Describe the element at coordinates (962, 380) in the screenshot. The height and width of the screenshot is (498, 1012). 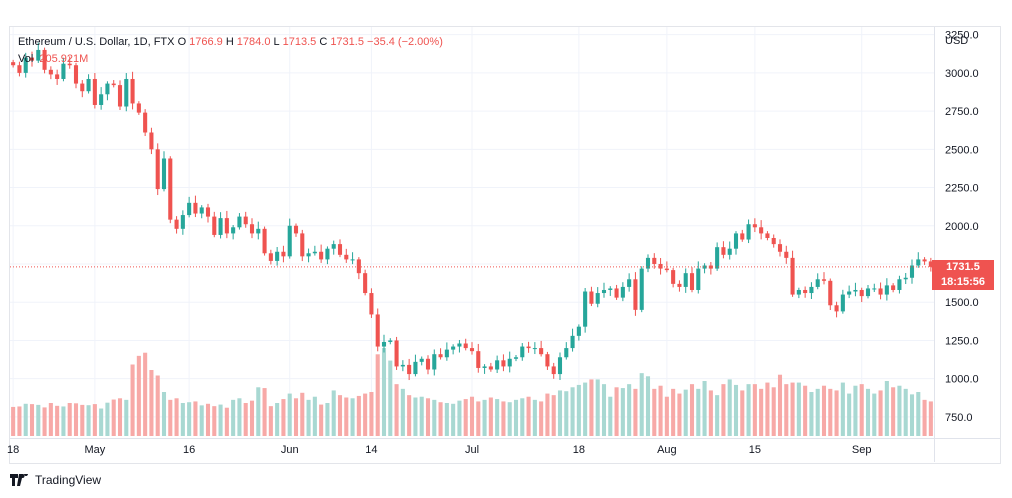
I see `y-tick-label: 1000.0` at that location.